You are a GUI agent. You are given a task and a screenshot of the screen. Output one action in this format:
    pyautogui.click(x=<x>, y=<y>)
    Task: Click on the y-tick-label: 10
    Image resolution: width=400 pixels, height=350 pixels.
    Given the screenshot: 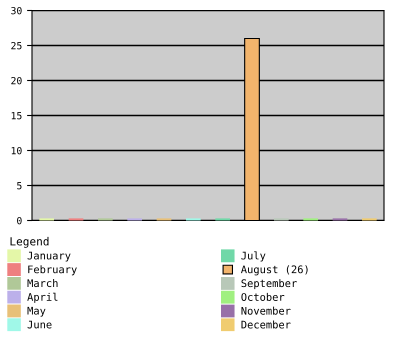 What is the action you would take?
    pyautogui.click(x=17, y=150)
    